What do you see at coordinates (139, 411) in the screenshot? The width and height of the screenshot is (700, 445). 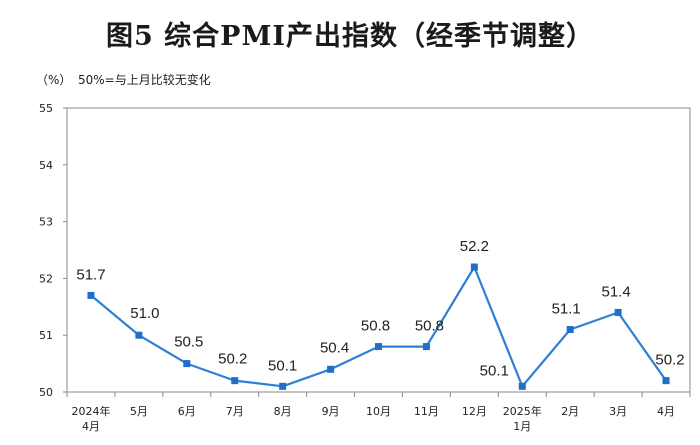 I see `x-tick-label: 5月` at bounding box center [139, 411].